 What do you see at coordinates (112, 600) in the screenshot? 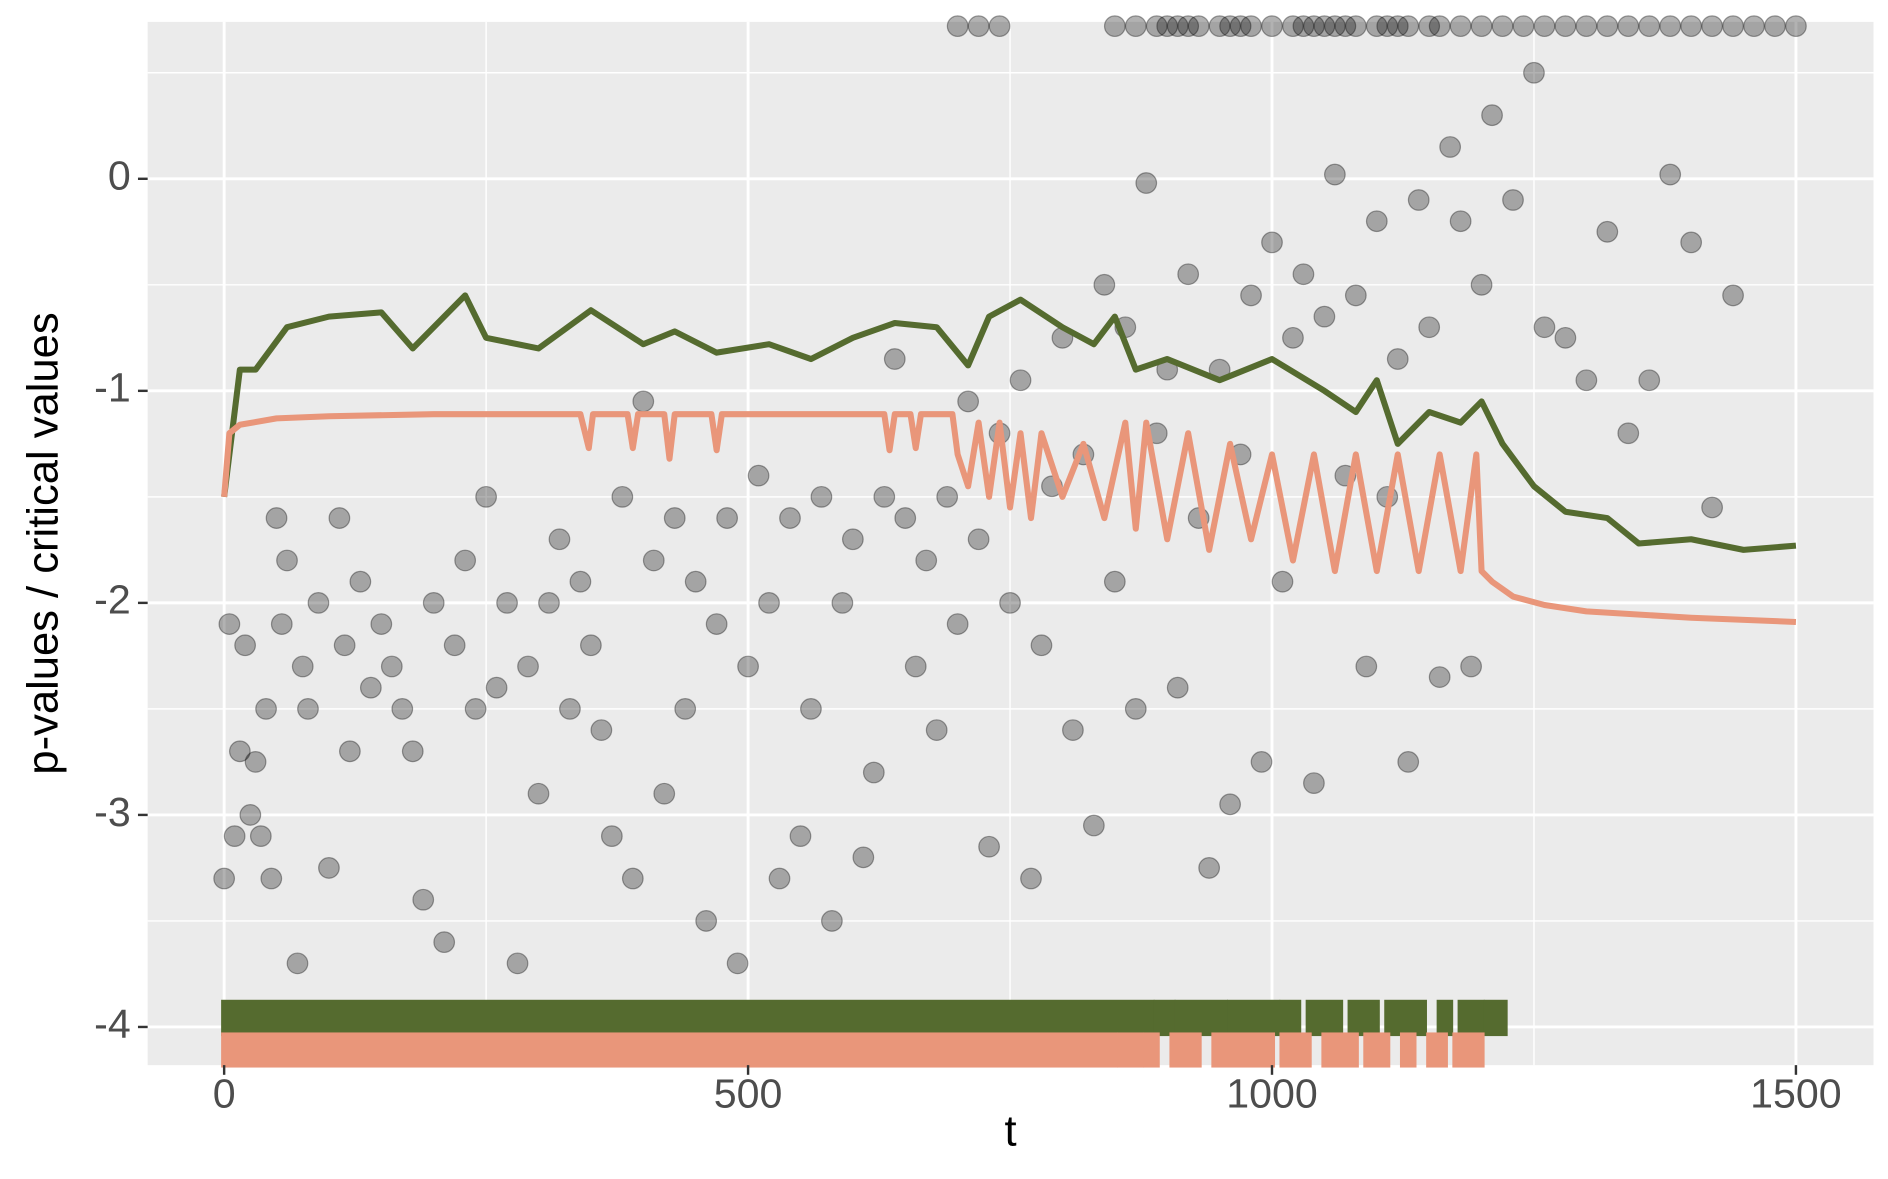
I see `y-tick-label: -2` at bounding box center [112, 600].